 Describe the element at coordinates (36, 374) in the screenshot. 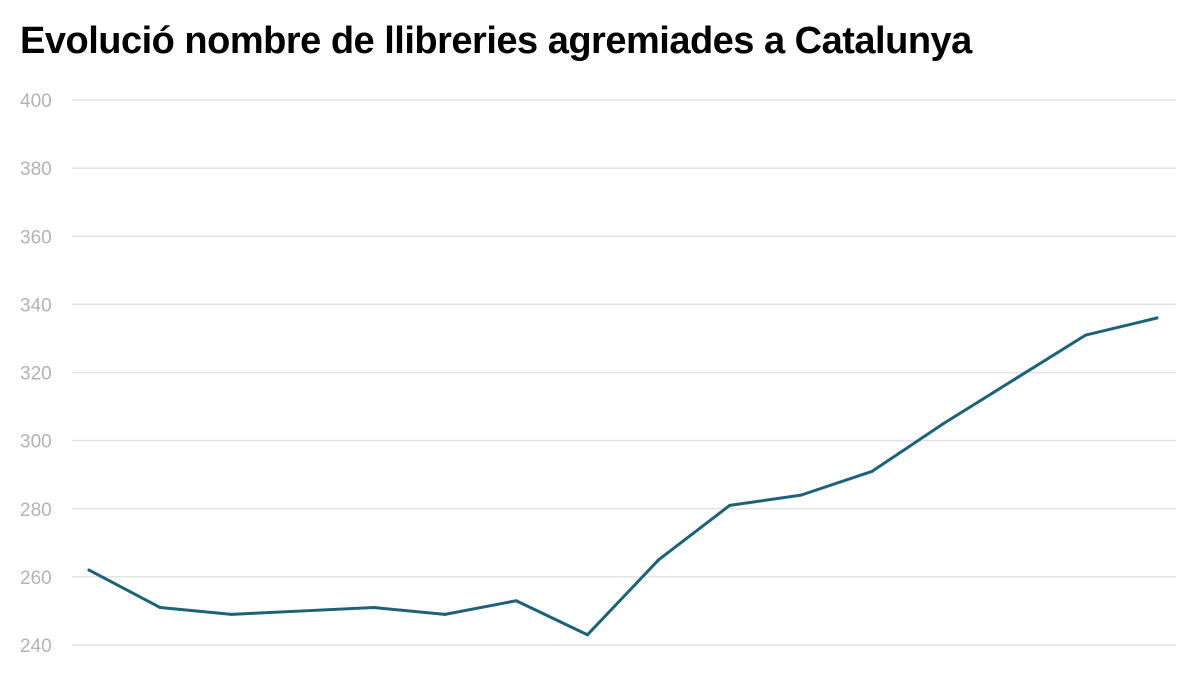

I see `y-tick-label: 320` at that location.